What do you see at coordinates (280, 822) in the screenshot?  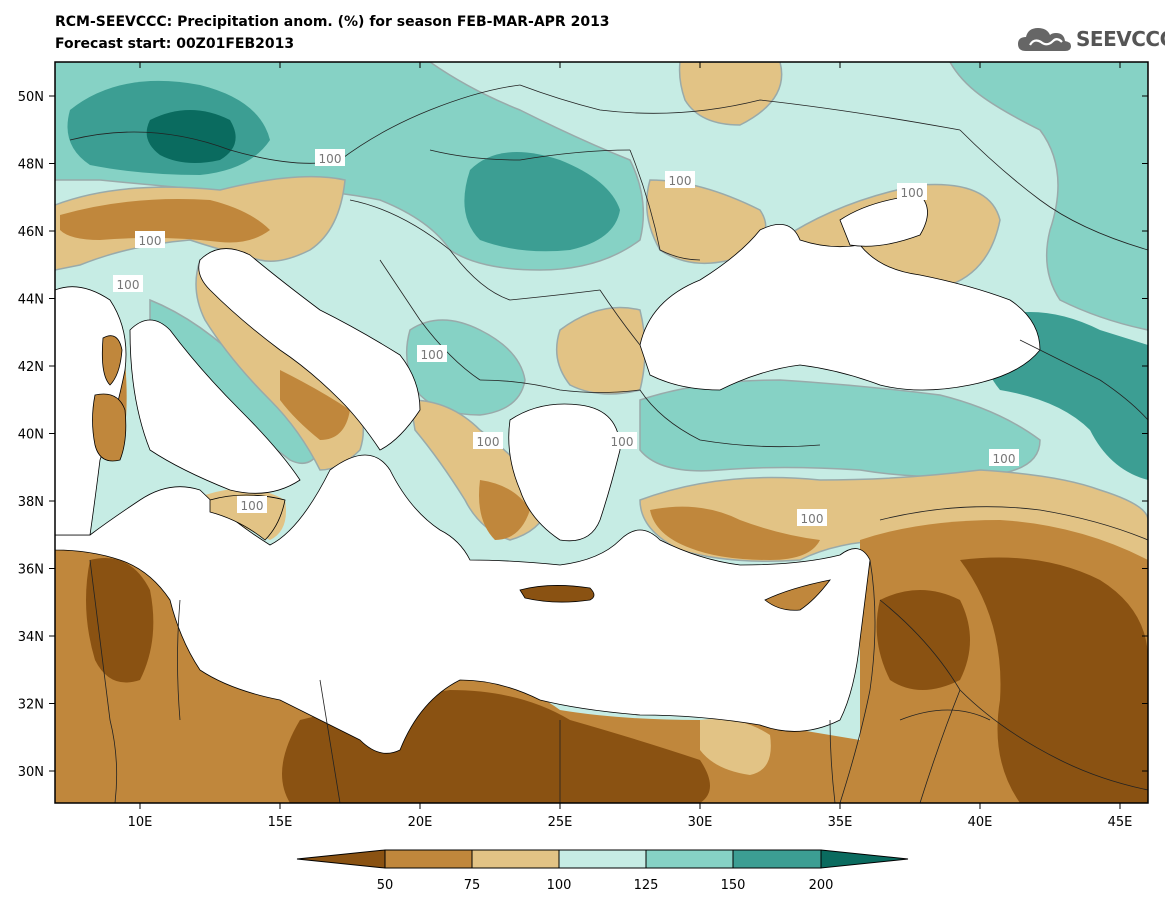 I see `lon-label: 15E` at bounding box center [280, 822].